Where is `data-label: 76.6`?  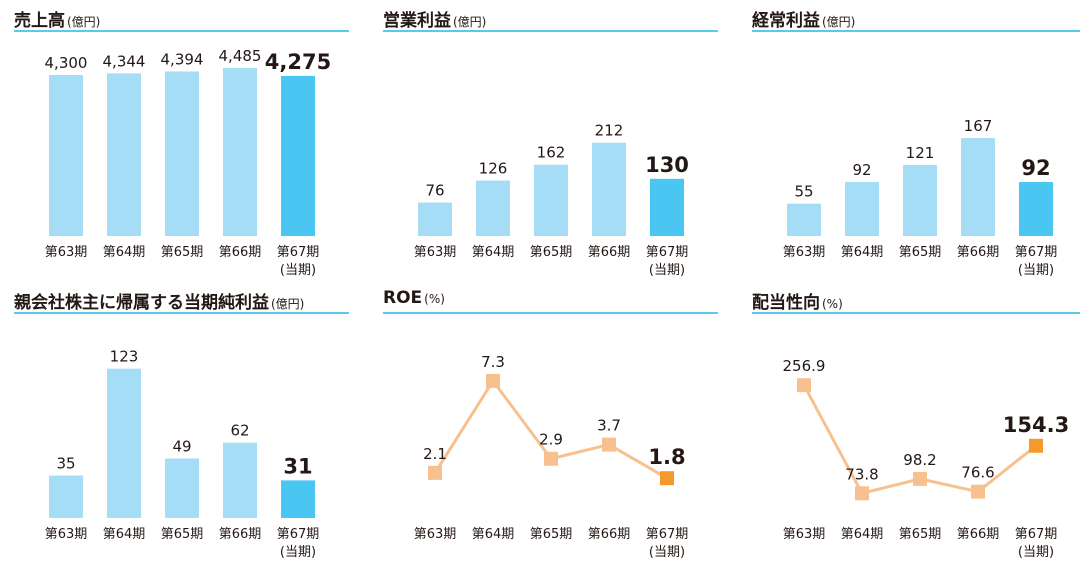
data-label: 76.6 is located at coordinates (977, 473).